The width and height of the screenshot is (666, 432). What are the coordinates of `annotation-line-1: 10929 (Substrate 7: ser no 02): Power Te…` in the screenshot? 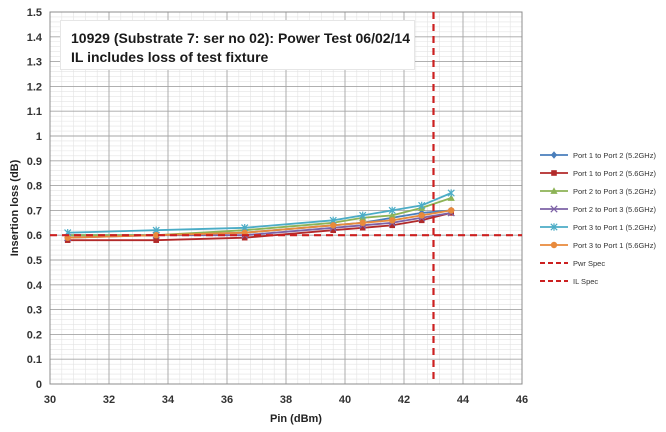 It's located at (241, 38).